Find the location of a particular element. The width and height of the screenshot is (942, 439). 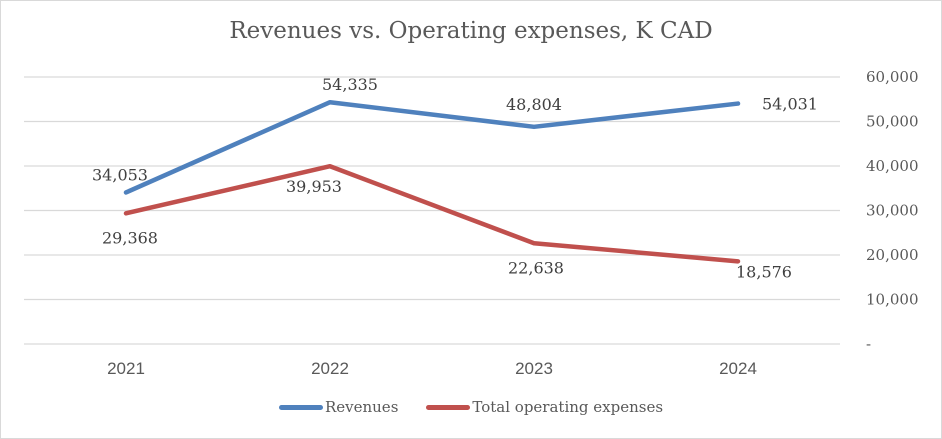

data-label: 54,031 is located at coordinates (790, 104).